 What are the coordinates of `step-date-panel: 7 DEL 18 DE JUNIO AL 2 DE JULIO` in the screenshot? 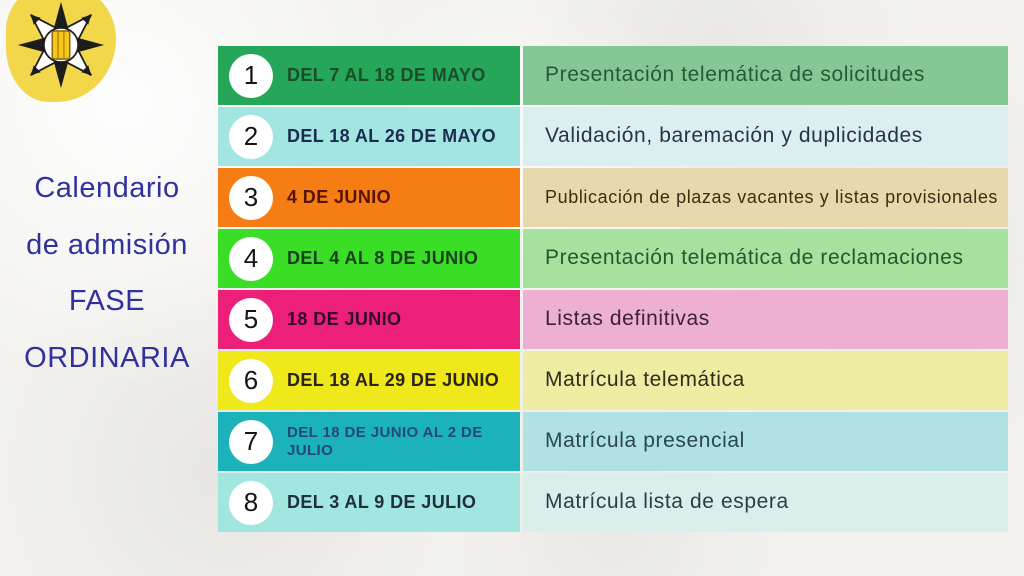 It's located at (369, 441).